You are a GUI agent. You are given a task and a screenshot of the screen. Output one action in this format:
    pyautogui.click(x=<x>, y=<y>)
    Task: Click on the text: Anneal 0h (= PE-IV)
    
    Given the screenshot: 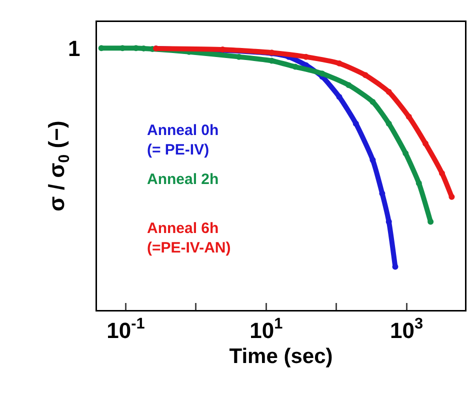 What is the action you would take?
    pyautogui.click(x=183, y=140)
    